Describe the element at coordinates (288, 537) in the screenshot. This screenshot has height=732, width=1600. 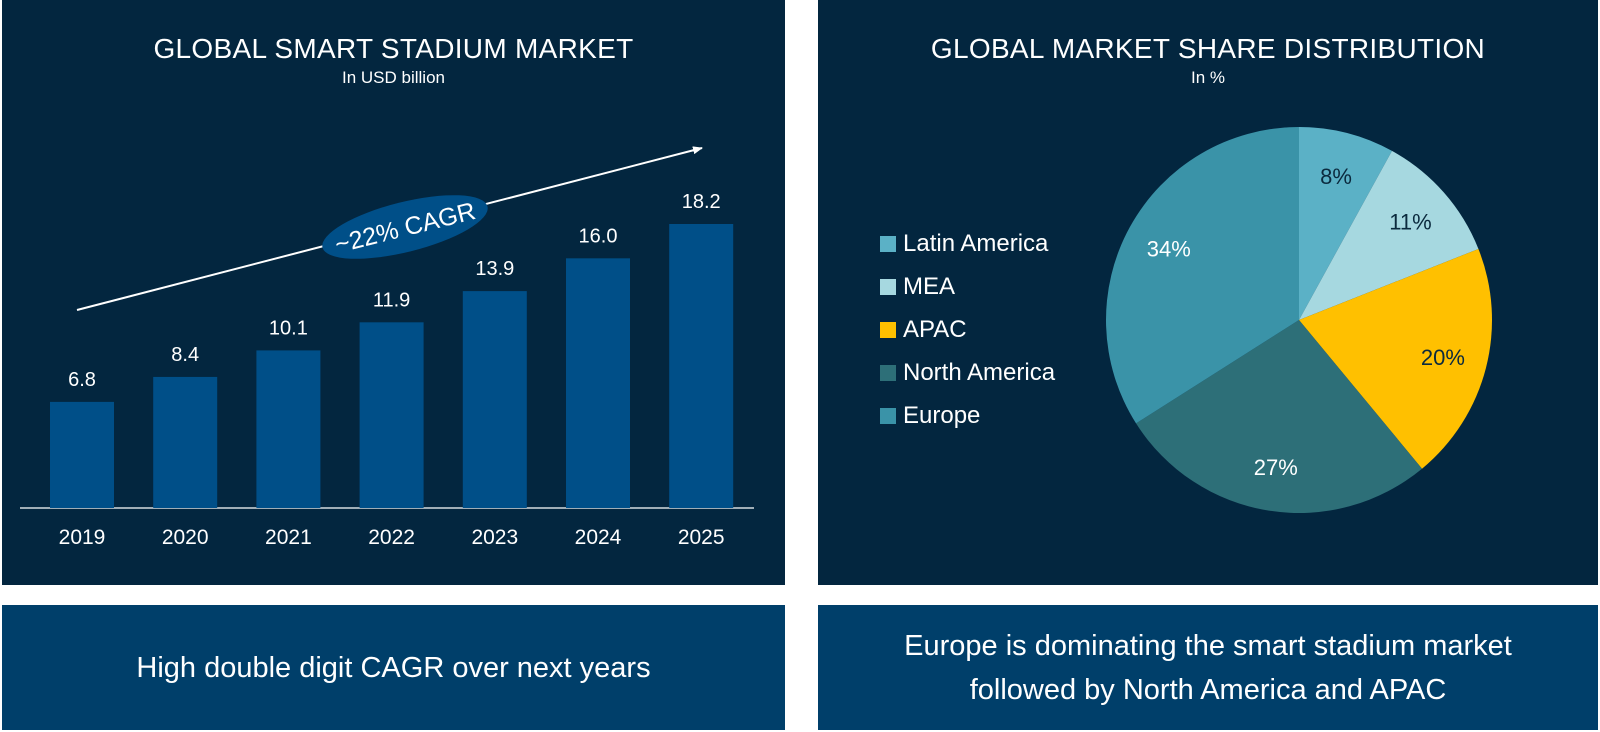
I see `x-tick-label: 2021` at that location.